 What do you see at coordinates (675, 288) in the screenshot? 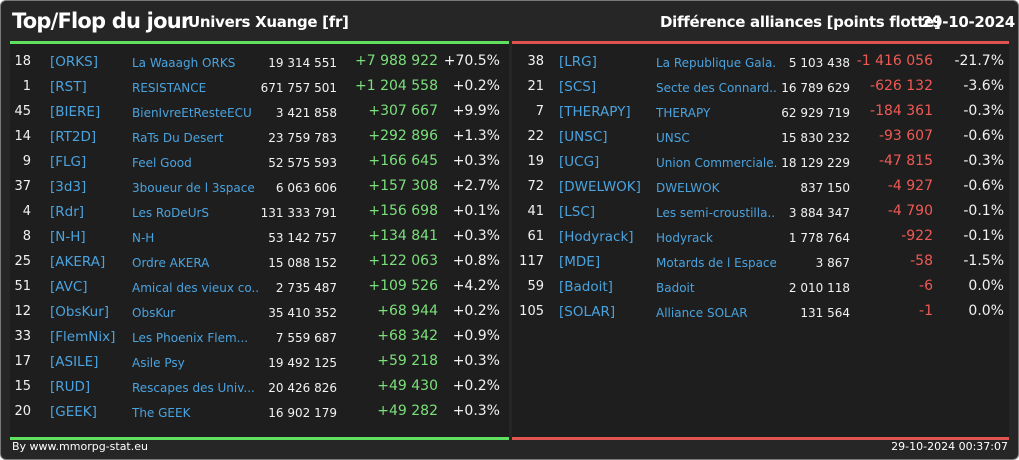
I see `alliance-name-link: Badoit` at bounding box center [675, 288].